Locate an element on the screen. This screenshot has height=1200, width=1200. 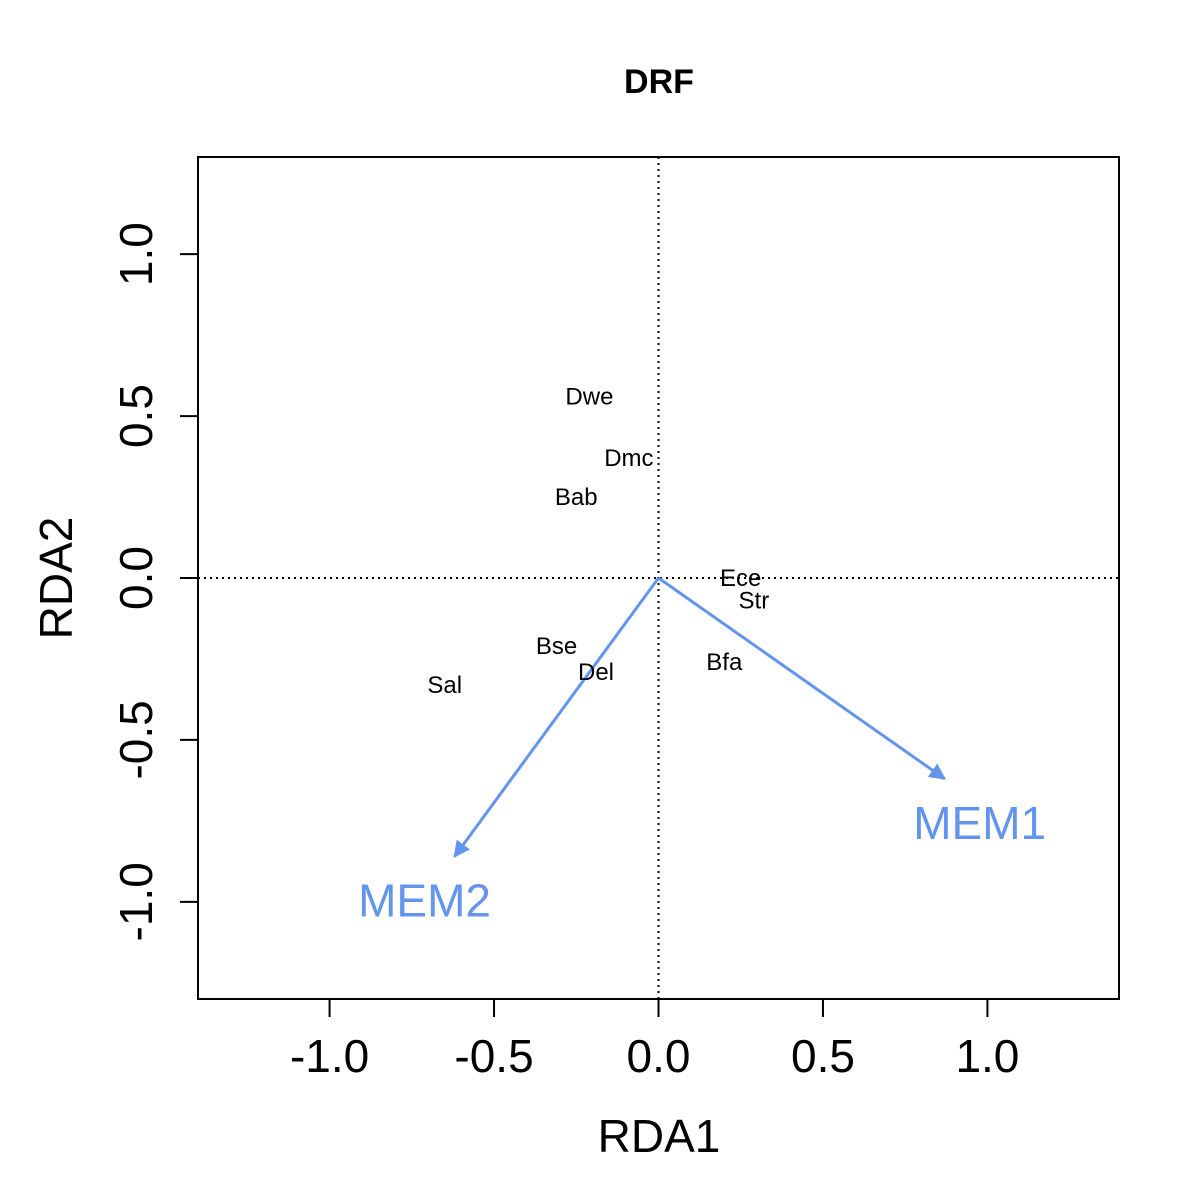
species-label-dmc: Dmc is located at coordinates (628, 458).